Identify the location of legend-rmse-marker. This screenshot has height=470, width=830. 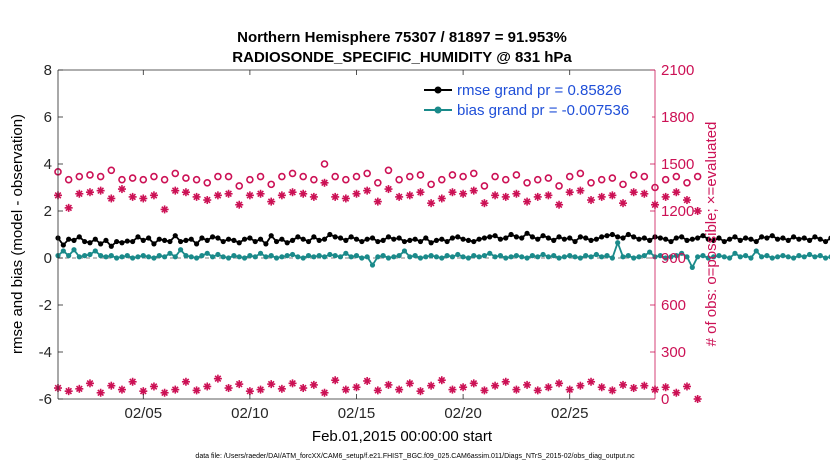
(438, 90).